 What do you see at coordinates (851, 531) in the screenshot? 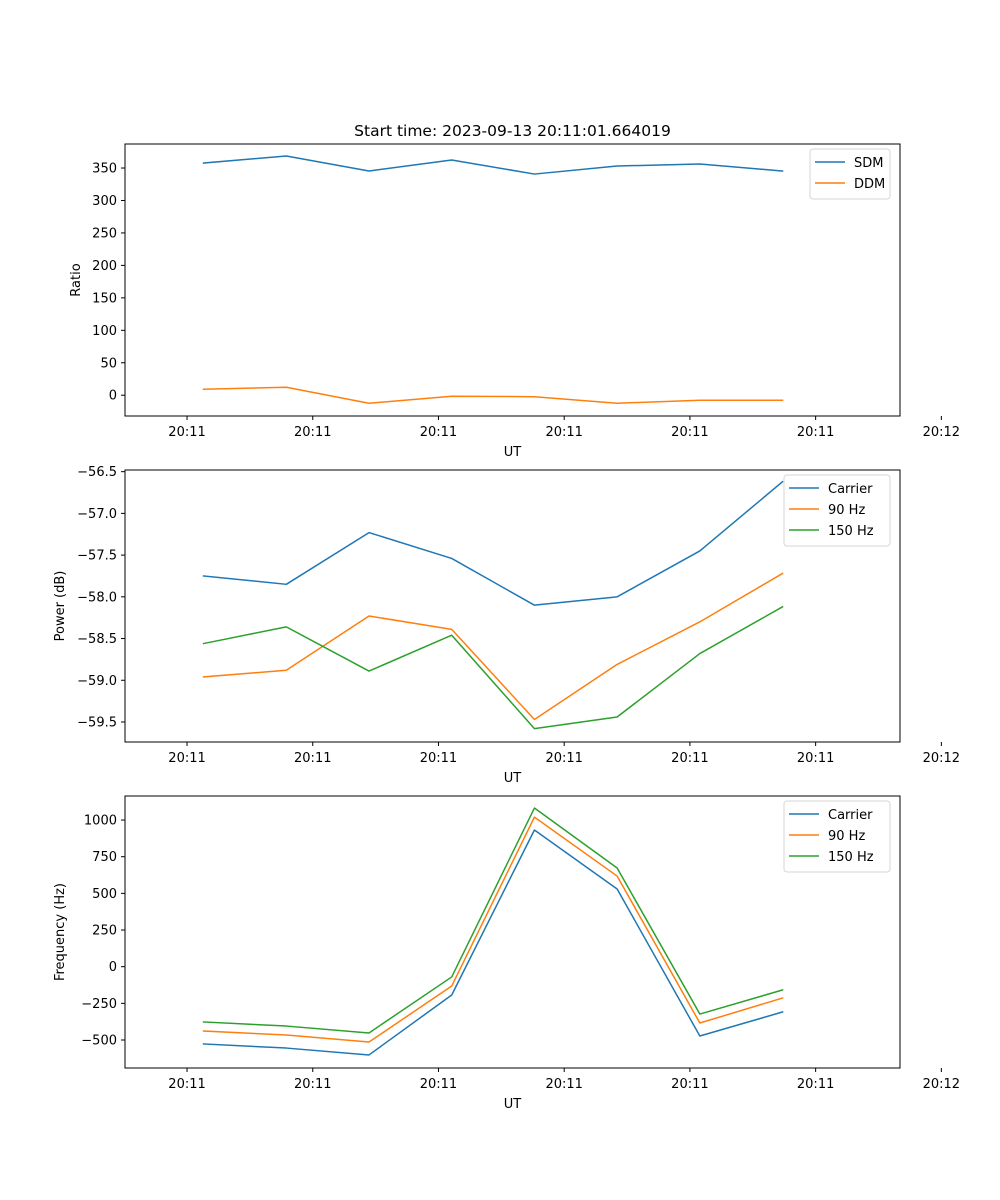
I see `power-legend-label: 150 Hz` at bounding box center [851, 531].